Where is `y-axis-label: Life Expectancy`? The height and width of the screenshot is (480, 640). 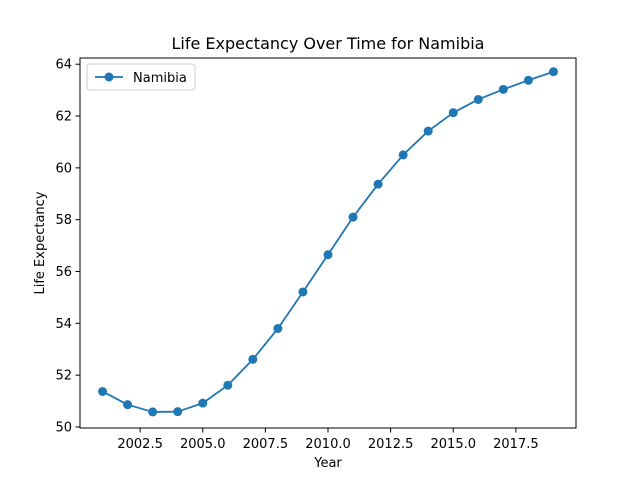
y-axis-label: Life Expectancy is located at coordinates (40, 242).